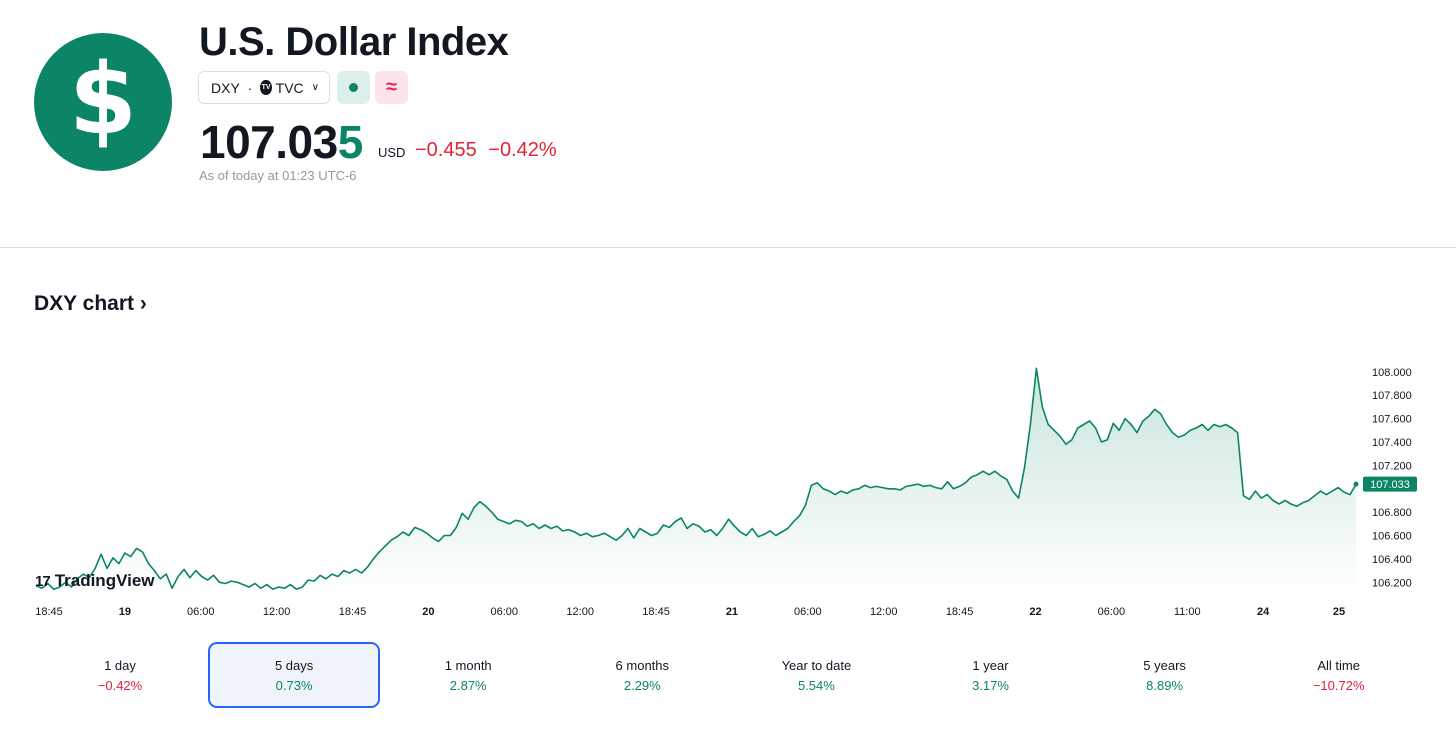  What do you see at coordinates (294, 685) in the screenshot?
I see `period-change: 0.73%` at bounding box center [294, 685].